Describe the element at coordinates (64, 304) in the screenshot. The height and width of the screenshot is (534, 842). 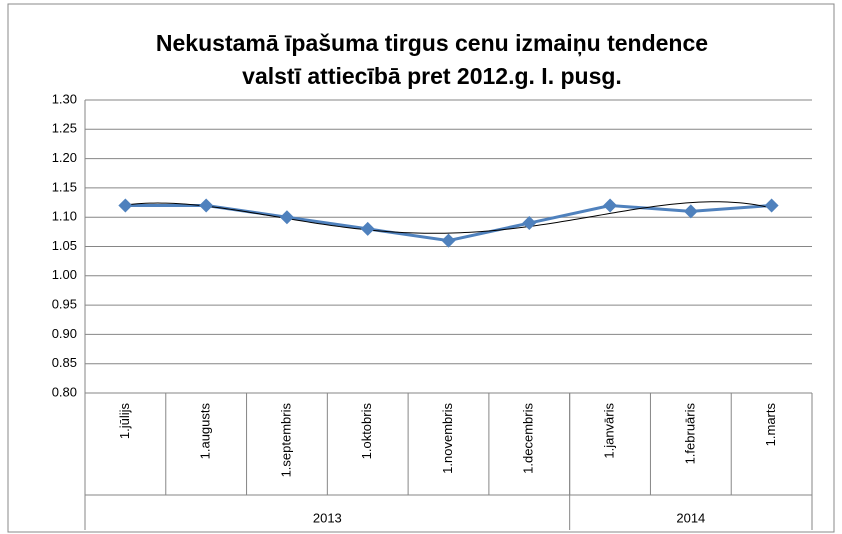
I see `y-tick-label: 0.95` at that location.